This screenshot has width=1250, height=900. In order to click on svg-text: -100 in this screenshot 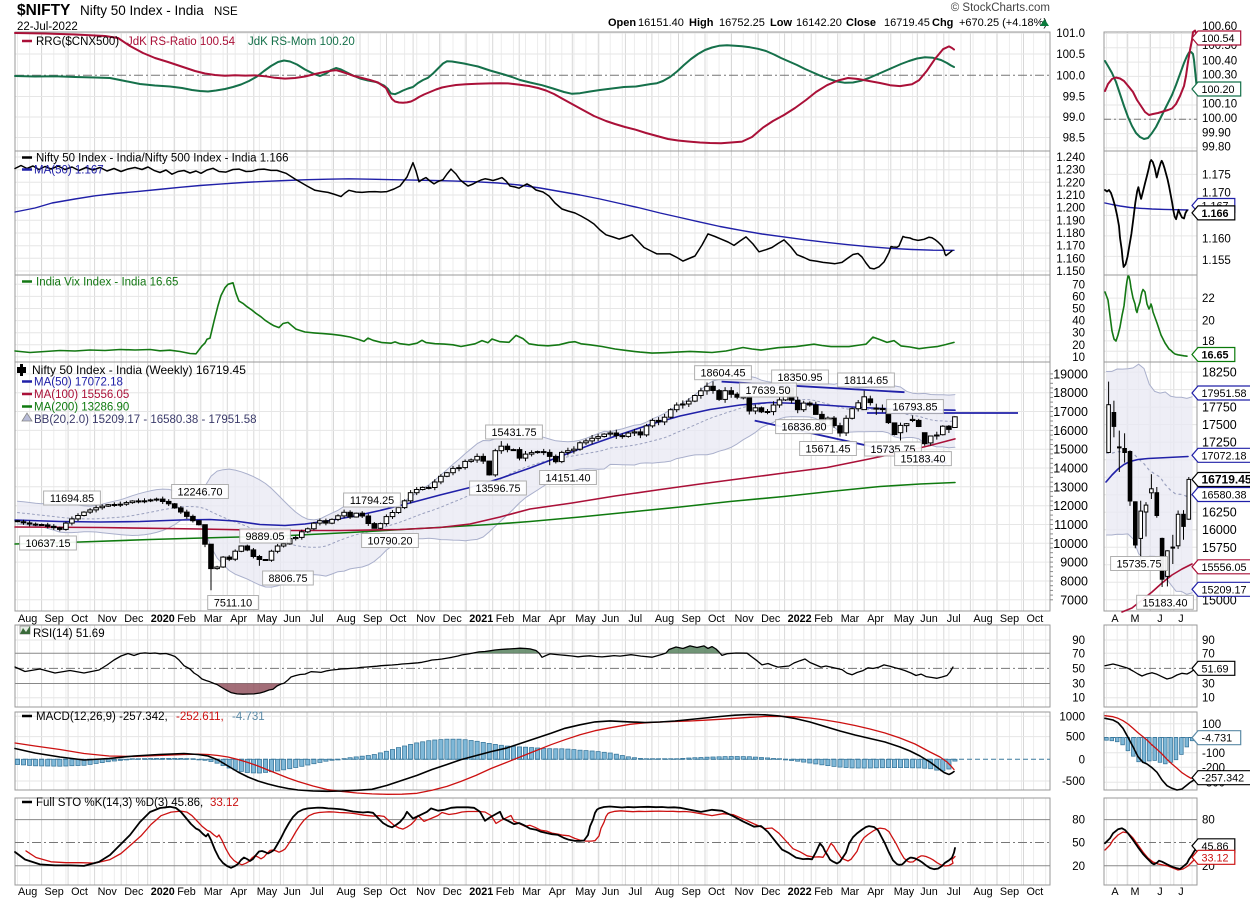, I will do `click(1213, 754)`.